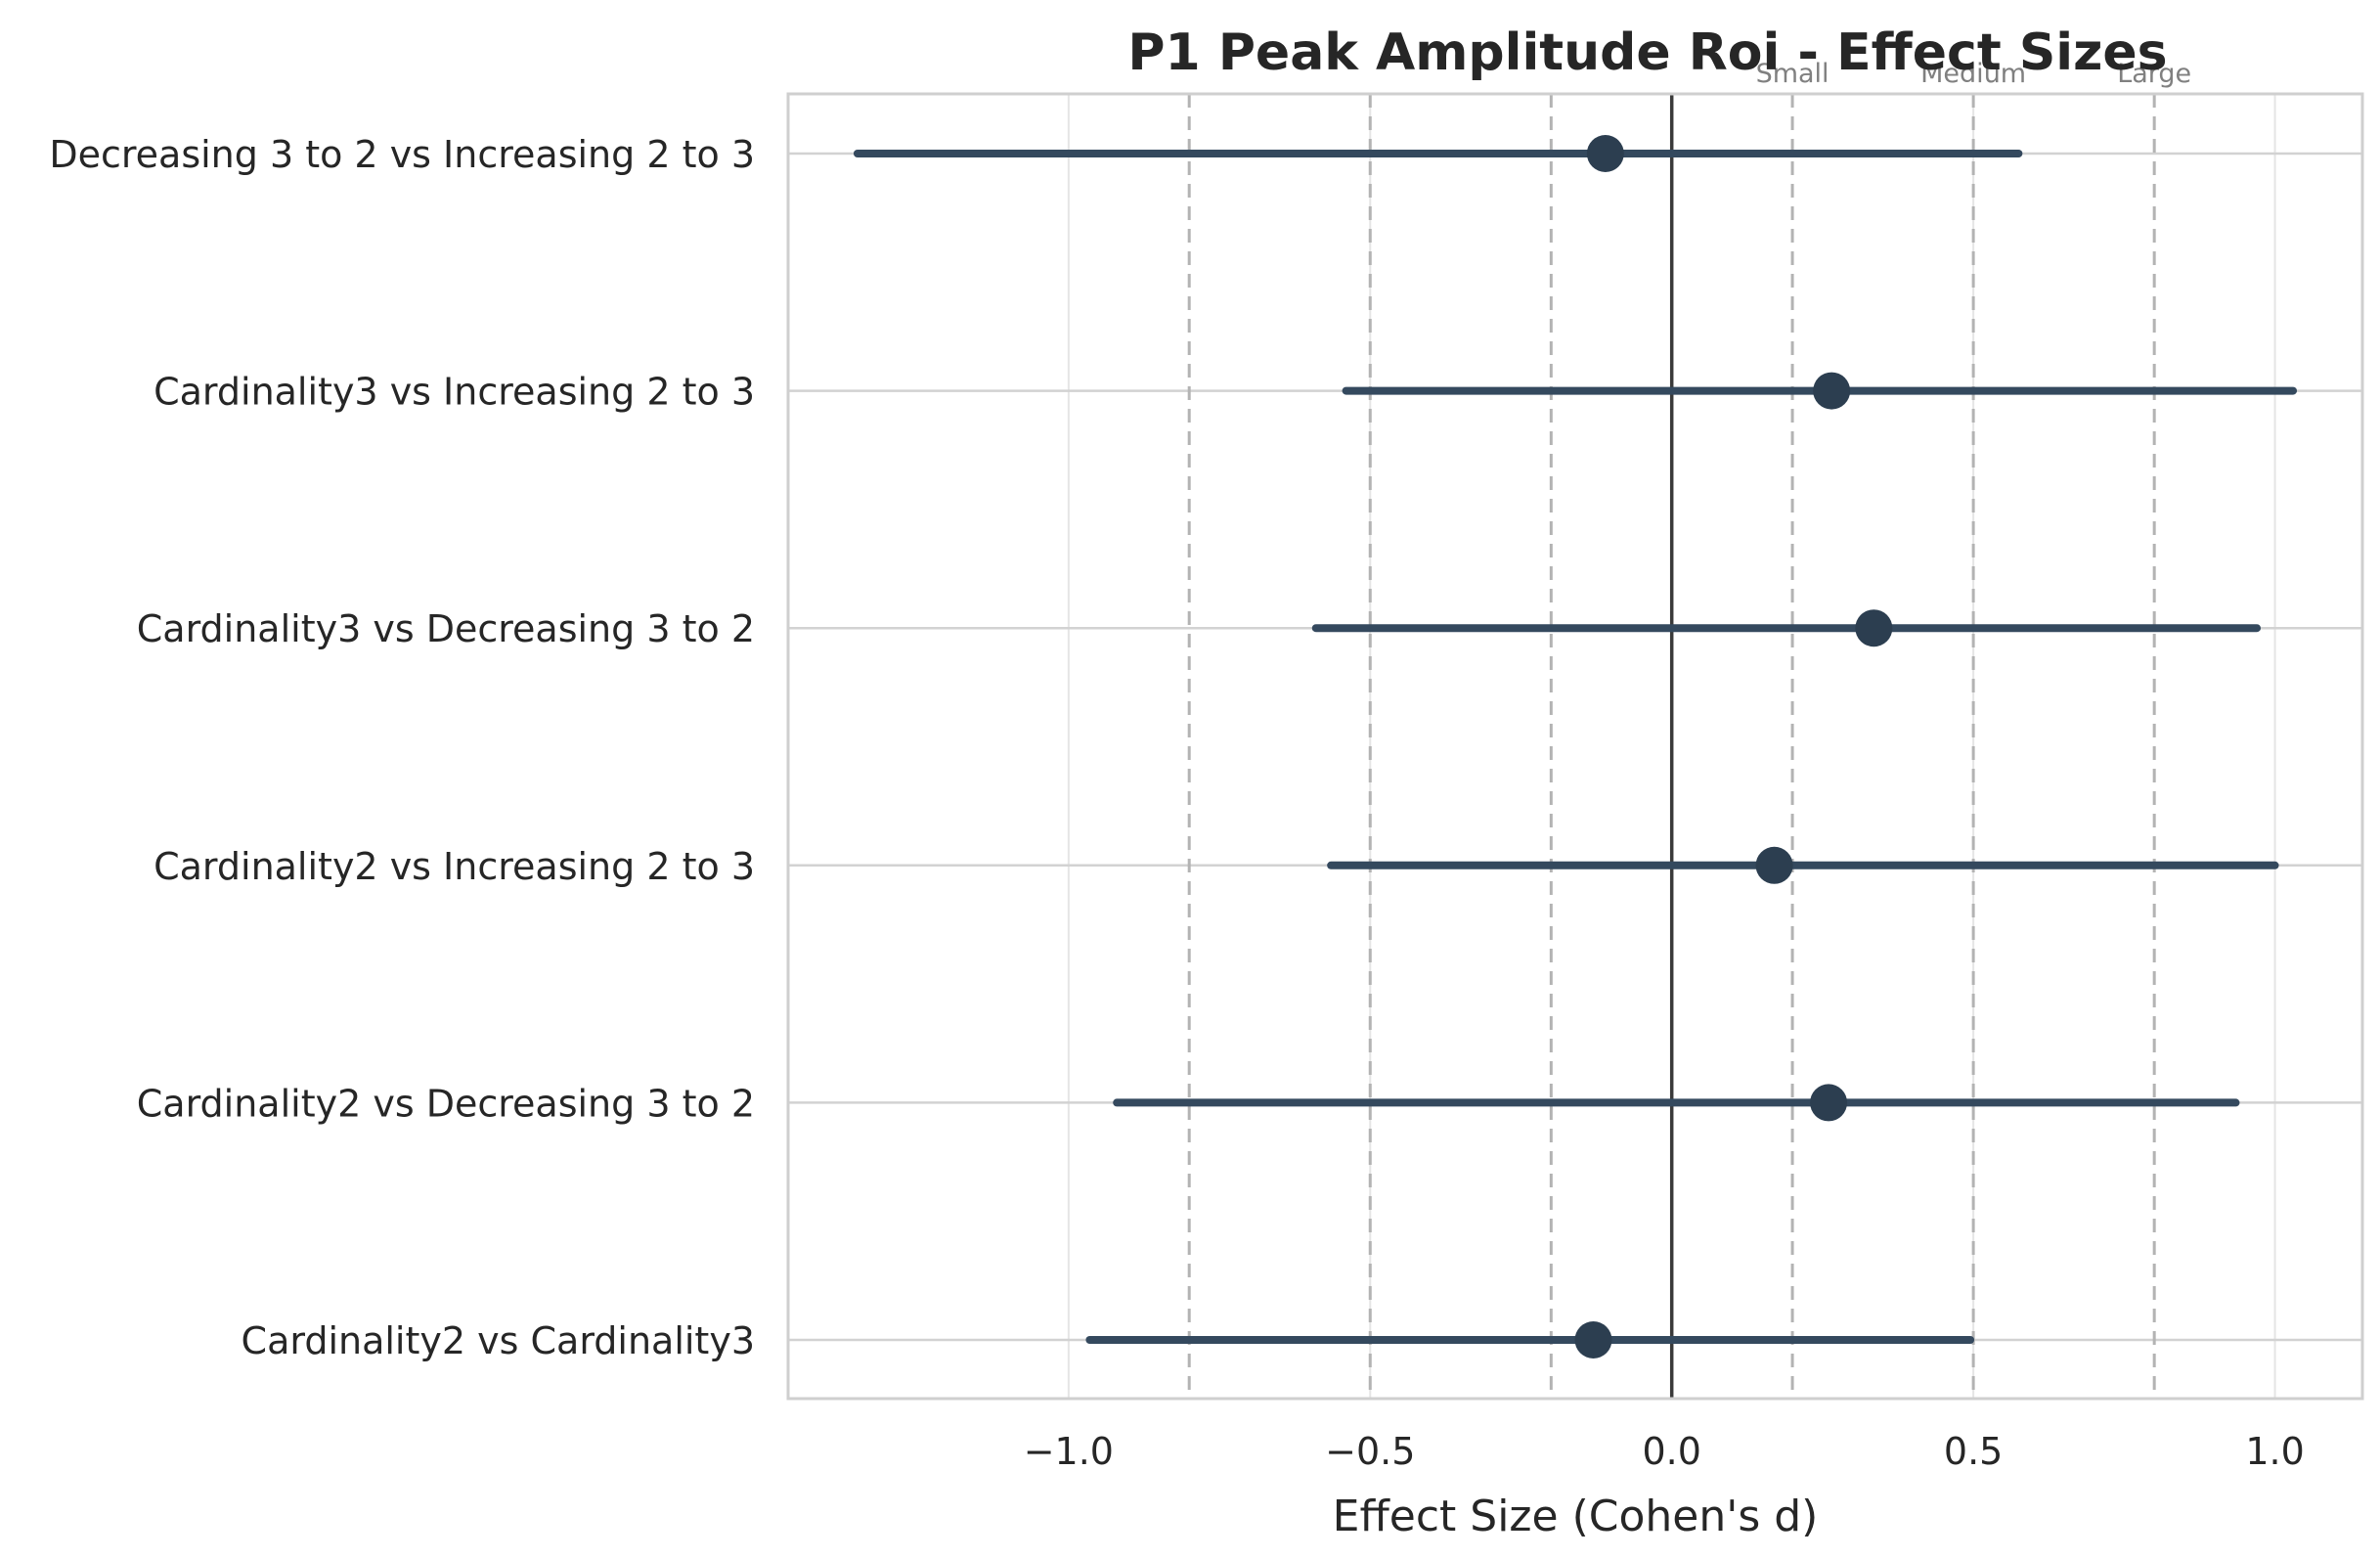 This screenshot has height=1559, width=2380. I want to click on x-tick-labels: −1.0 −0.5 0.0 0.5 1.0, so click(1664, 1451).